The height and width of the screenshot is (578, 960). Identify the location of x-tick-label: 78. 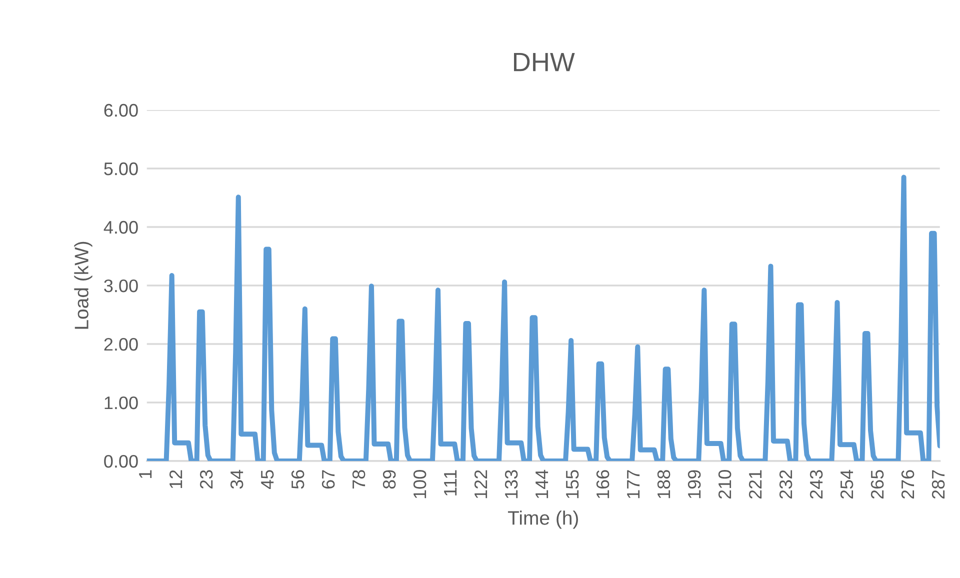
(359, 479).